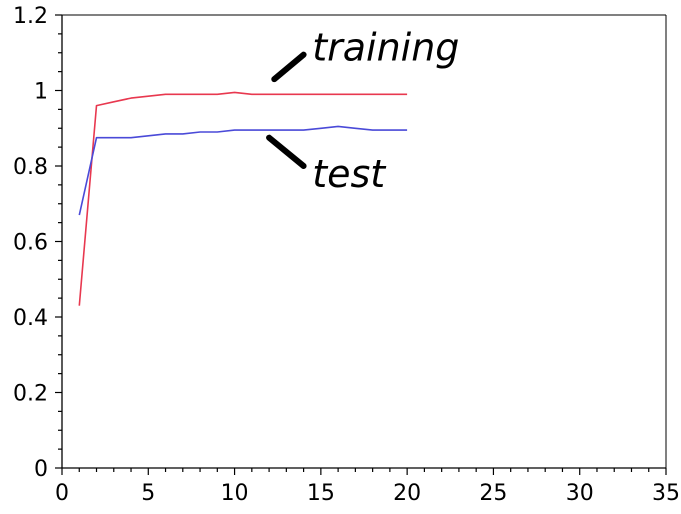  I want to click on x-tick-label: 20, so click(407, 493).